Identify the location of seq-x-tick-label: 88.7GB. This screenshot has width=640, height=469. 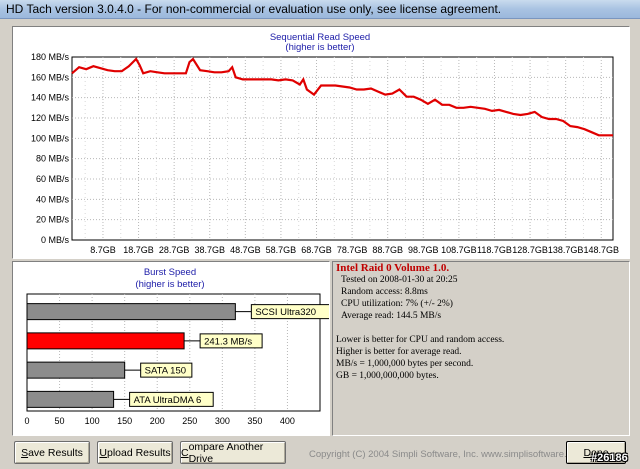
(387, 250).